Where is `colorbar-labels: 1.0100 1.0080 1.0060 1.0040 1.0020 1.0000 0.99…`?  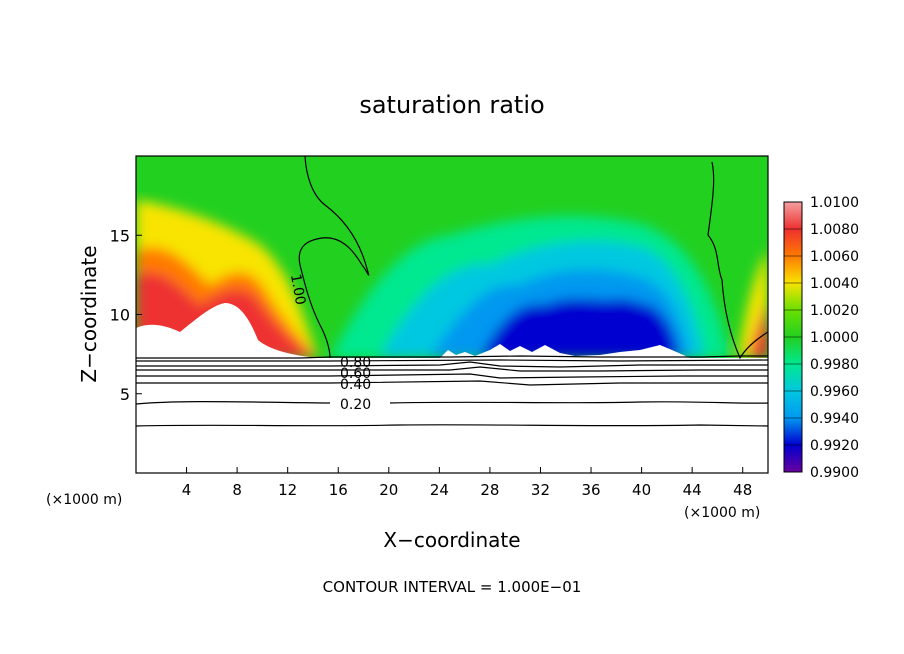
colorbar-labels: 1.0100 1.0080 1.0060 1.0040 1.0020 1.0000 0.99… is located at coordinates (821, 338).